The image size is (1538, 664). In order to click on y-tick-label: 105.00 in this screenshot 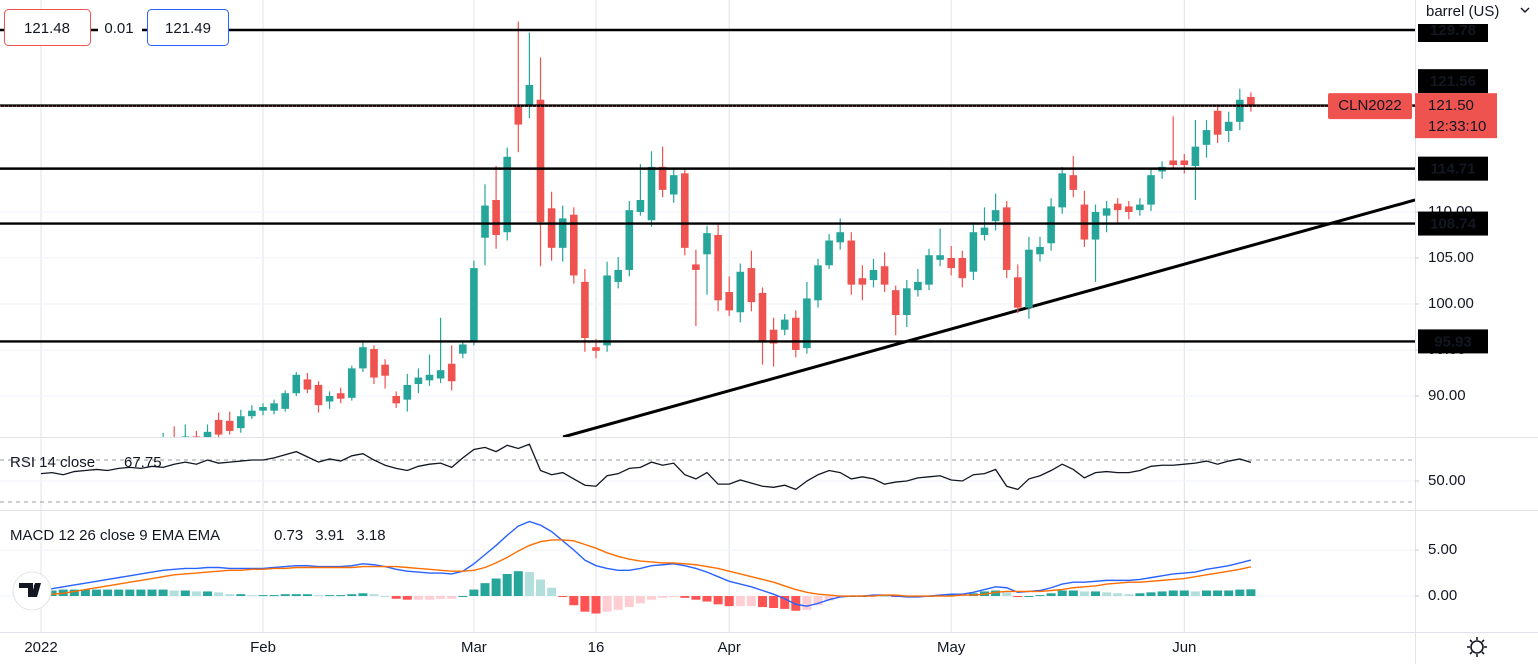, I will do `click(1451, 257)`.